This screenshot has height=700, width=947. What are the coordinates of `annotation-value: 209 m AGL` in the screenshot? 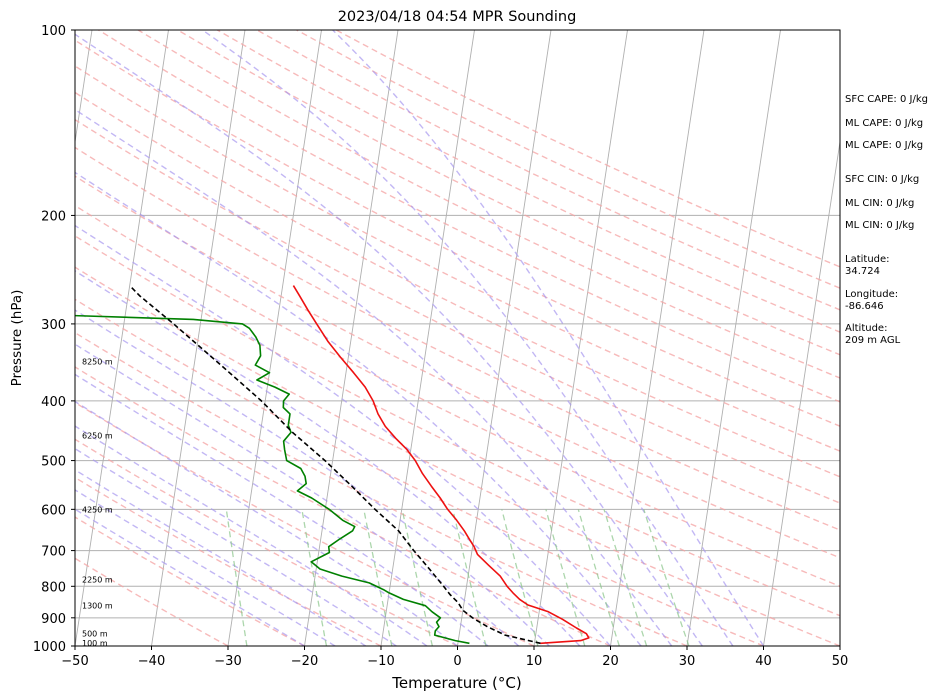 It's located at (873, 340).